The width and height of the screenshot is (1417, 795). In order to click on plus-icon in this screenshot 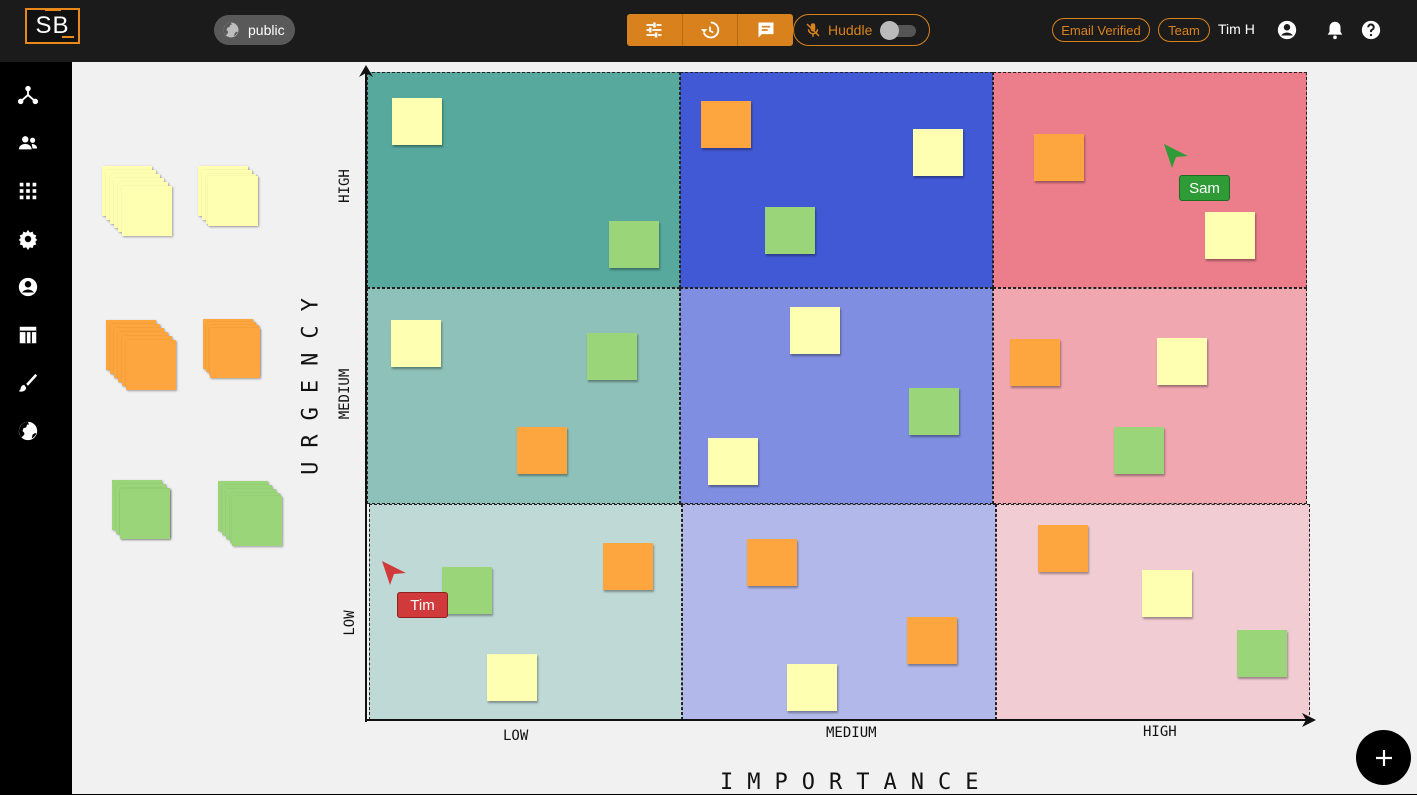, I will do `click(1383, 757)`.